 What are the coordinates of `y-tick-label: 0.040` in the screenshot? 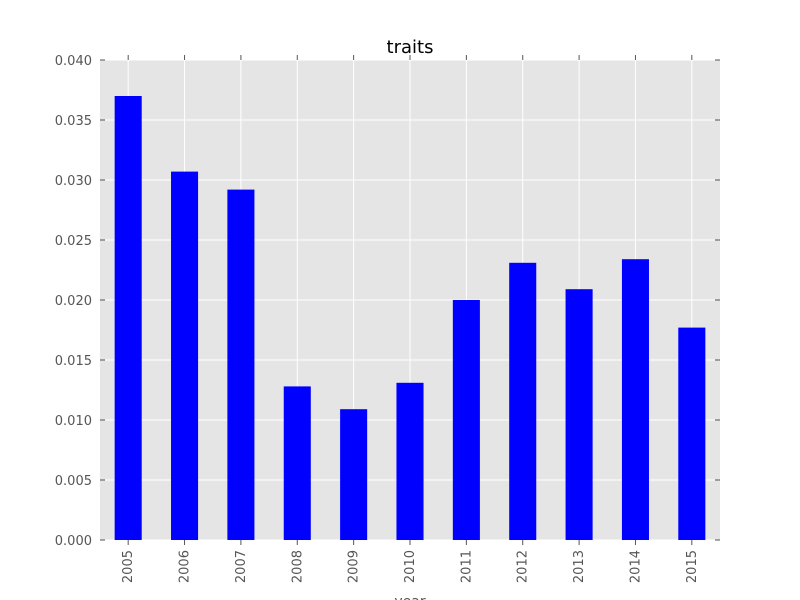 It's located at (73, 61).